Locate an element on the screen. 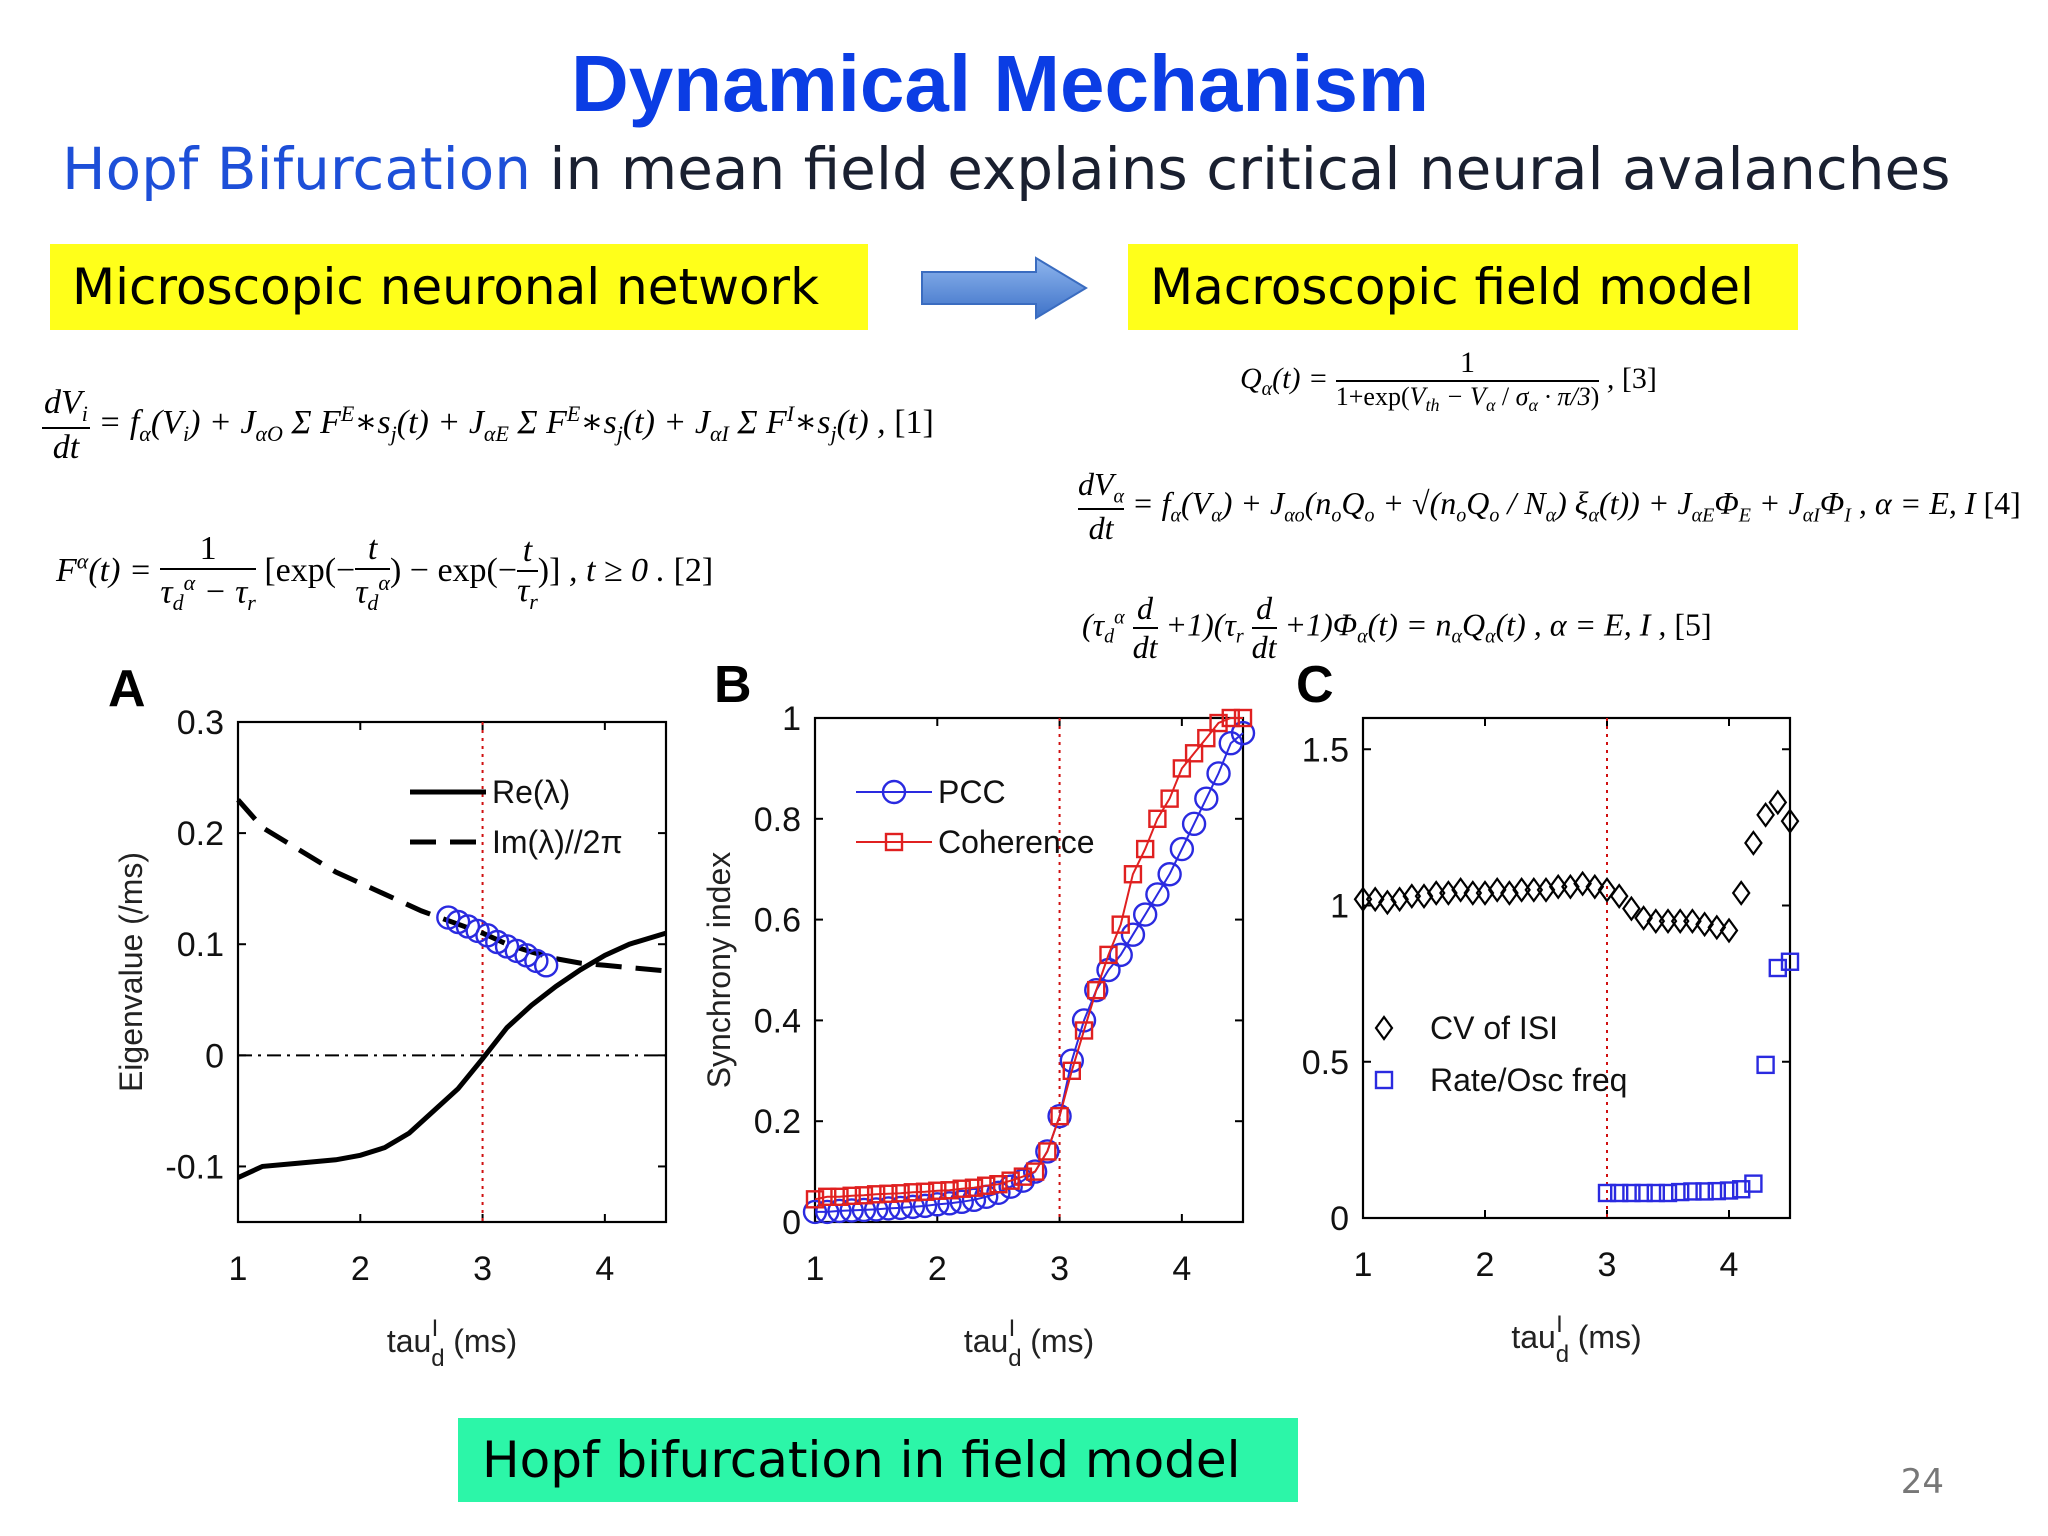  y-tick-label: 0.6 is located at coordinates (777, 921).